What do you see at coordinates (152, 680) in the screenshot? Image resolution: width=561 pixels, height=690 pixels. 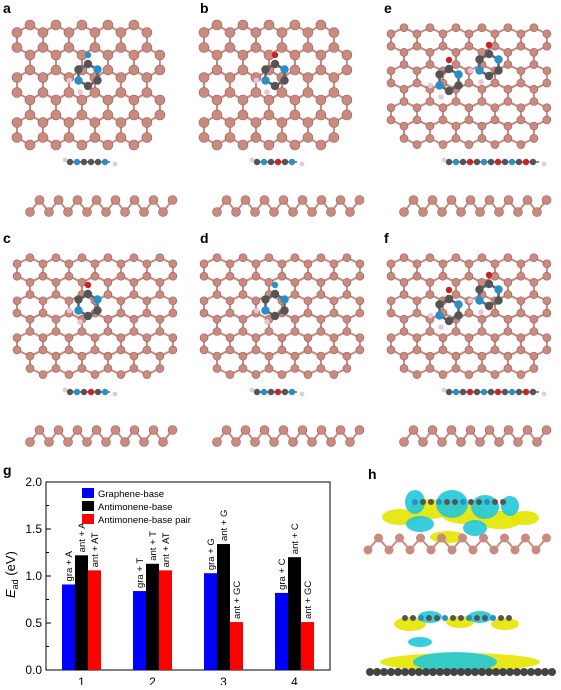 I see `x-tick-label: 2` at bounding box center [152, 680].